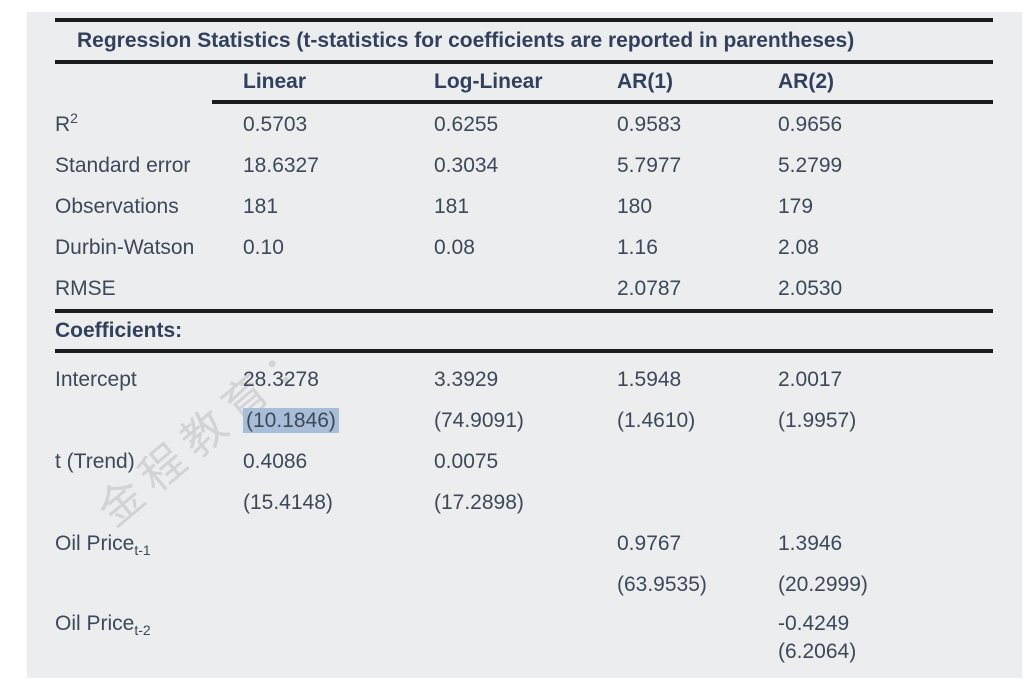 The width and height of the screenshot is (1036, 691). What do you see at coordinates (96, 379) in the screenshot?
I see `row-label: Intercept` at bounding box center [96, 379].